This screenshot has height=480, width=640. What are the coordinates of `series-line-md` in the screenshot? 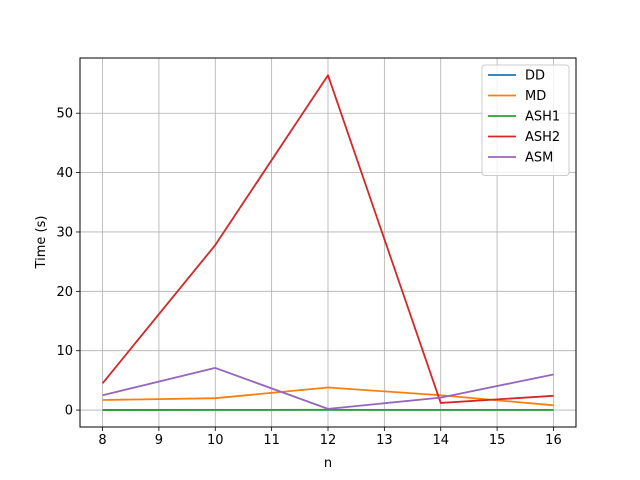 It's located at (328, 396).